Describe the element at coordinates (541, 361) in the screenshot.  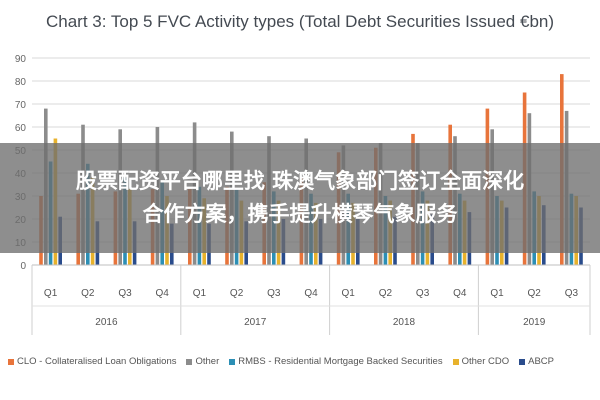
I see `legend-label: ABCP` at that location.